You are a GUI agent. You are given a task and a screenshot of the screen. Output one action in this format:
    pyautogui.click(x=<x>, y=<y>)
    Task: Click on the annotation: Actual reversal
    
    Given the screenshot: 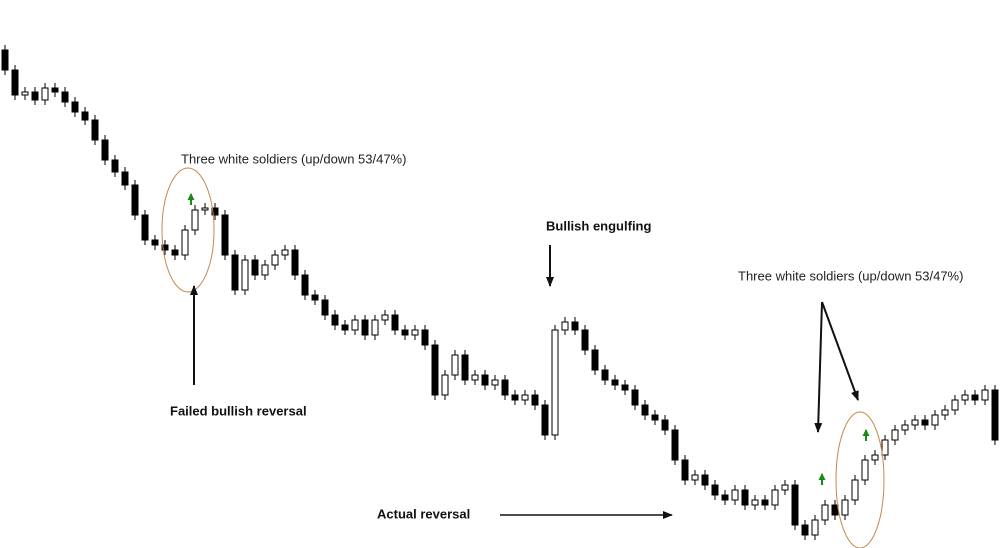 What is the action you would take?
    pyautogui.click(x=423, y=513)
    